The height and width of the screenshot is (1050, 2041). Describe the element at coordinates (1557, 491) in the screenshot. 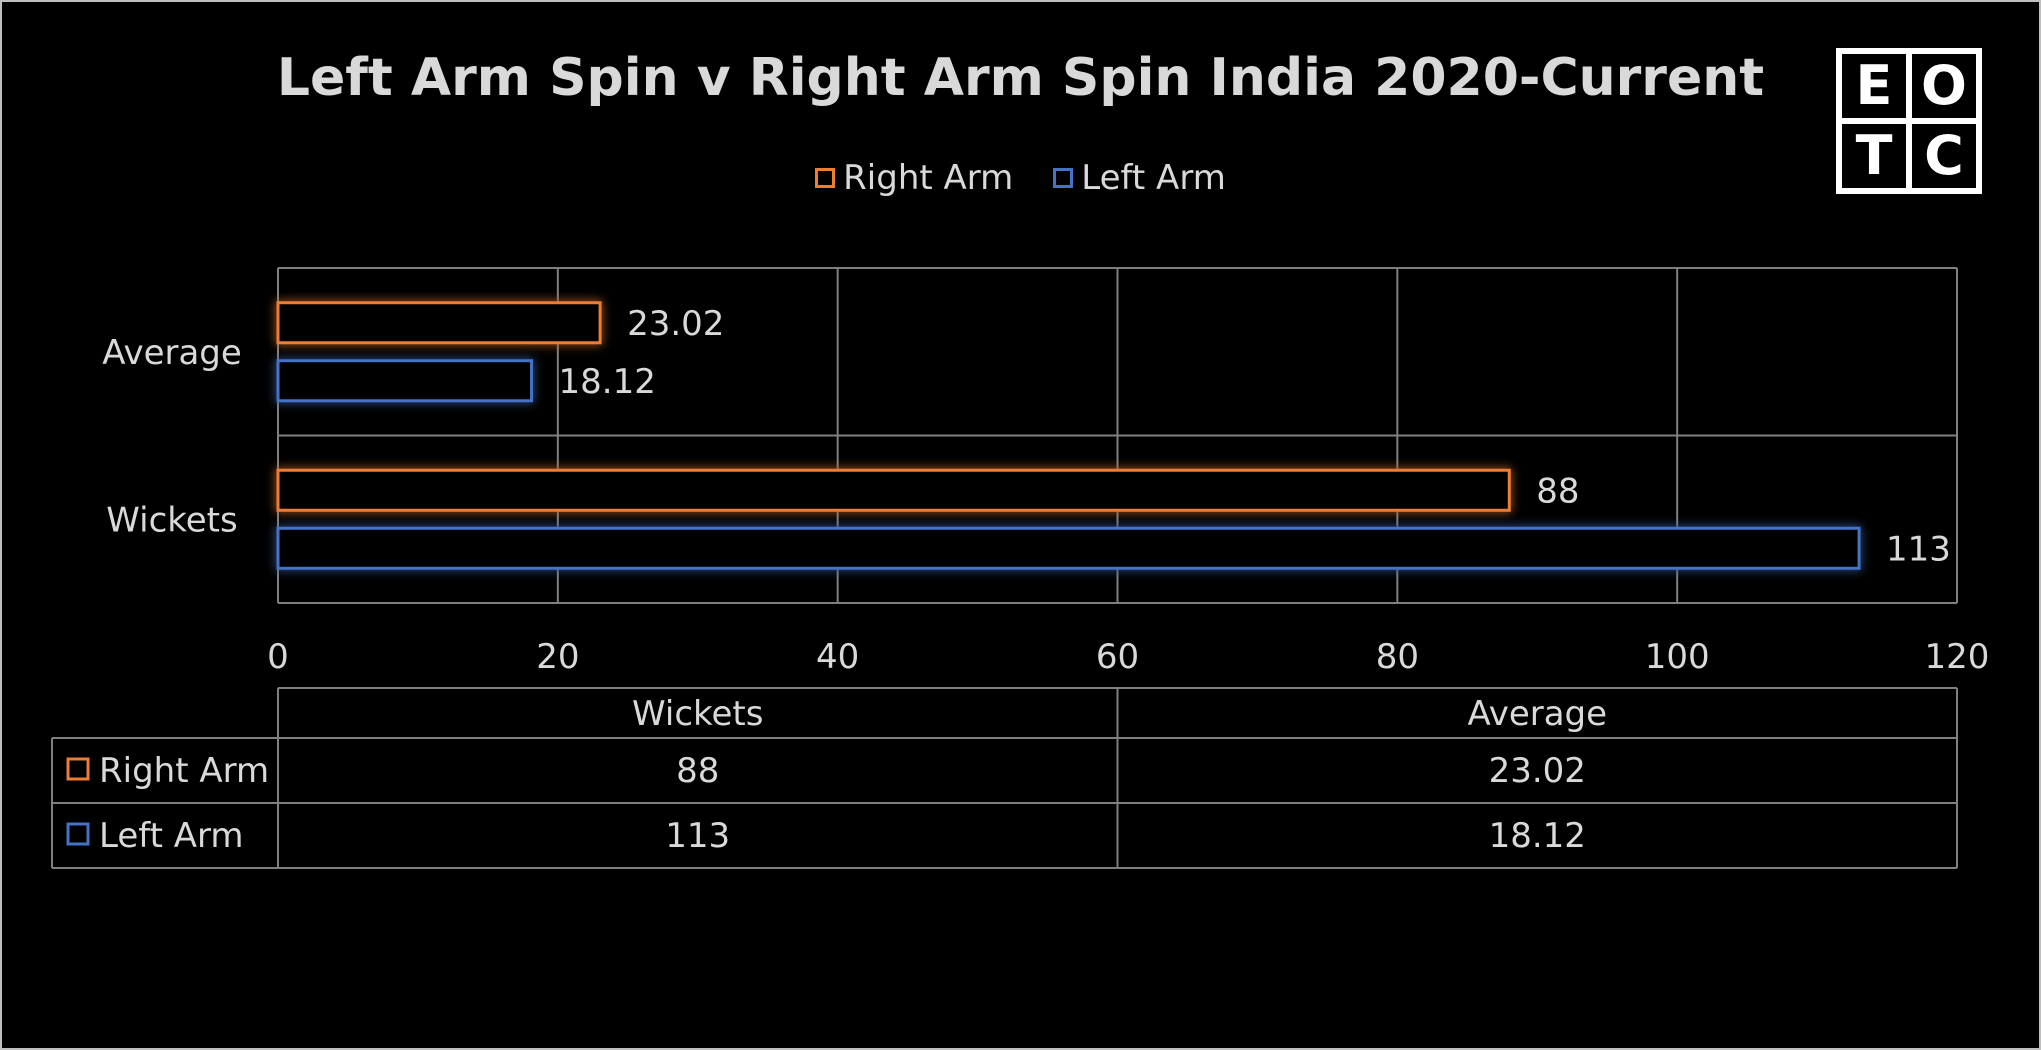

I see `data-label-right-arm-wickets: 88` at that location.